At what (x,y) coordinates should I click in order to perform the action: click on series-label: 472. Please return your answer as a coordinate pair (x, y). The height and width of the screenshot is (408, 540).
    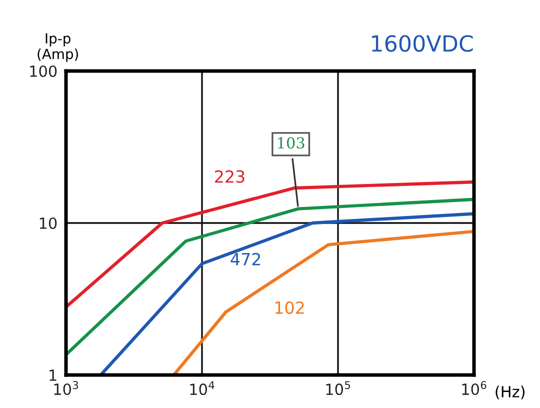
    Looking at the image, I should click on (245, 259).